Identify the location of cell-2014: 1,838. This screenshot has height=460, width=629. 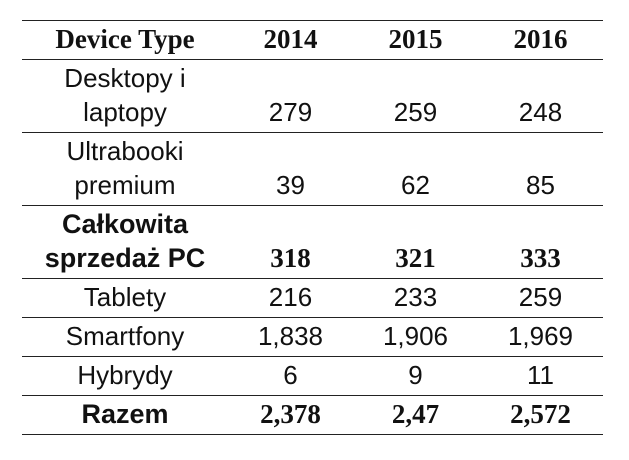
(290, 336).